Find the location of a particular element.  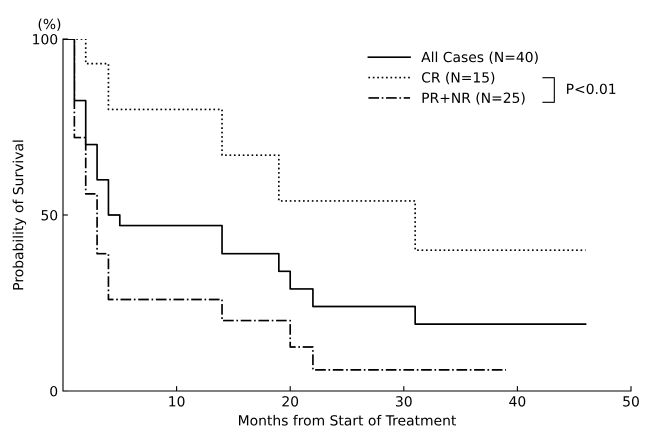

legend-label: All Cases (N=40) is located at coordinates (479, 58).